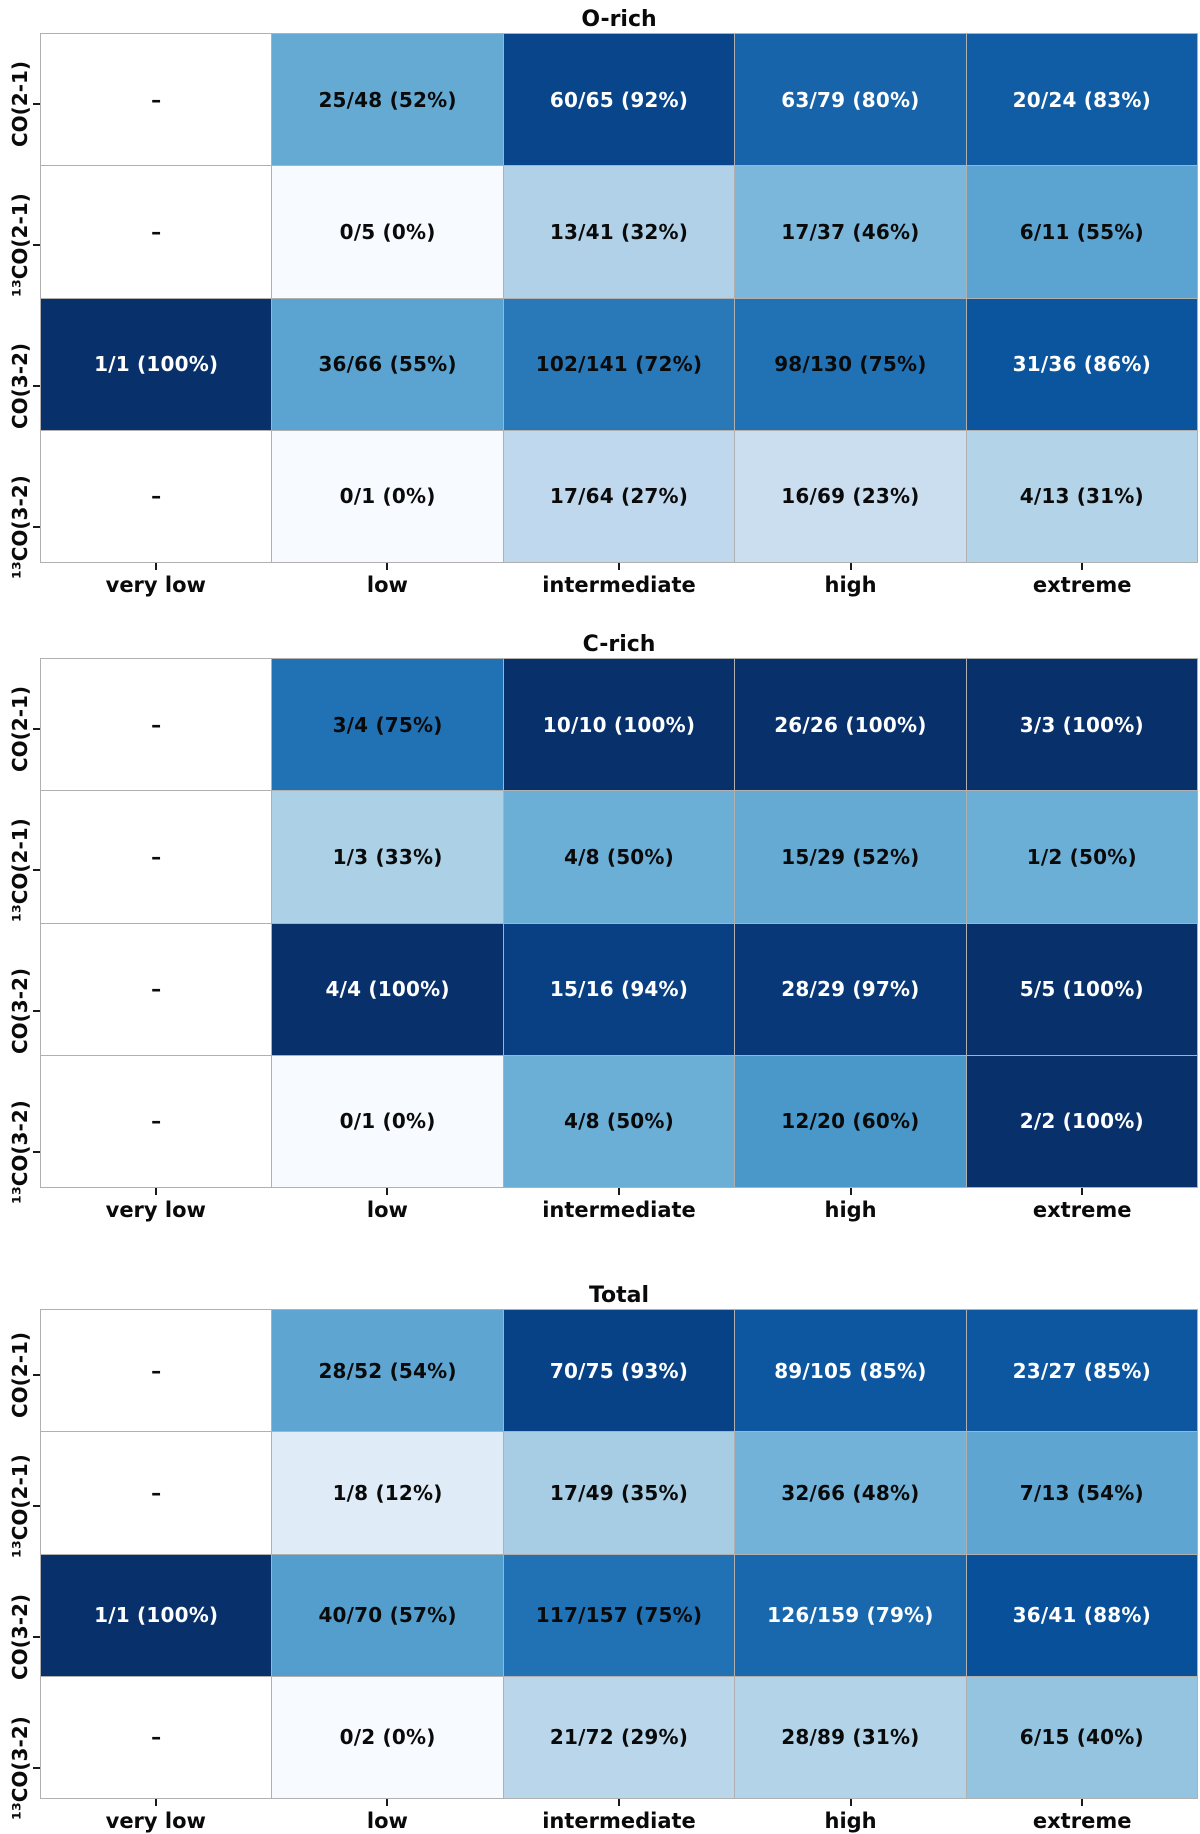 This screenshot has height=1834, width=1200. Describe the element at coordinates (1081, 496) in the screenshot. I see `heatmap-cell: 4/13 (31%)` at that location.